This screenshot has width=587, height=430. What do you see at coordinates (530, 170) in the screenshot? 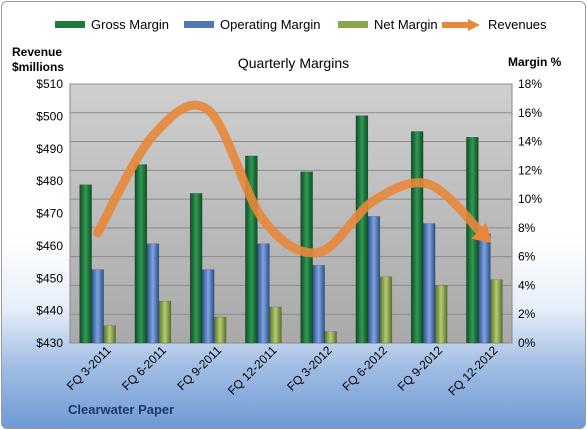
I see `right-axis-tick-label: 12%` at bounding box center [530, 170].